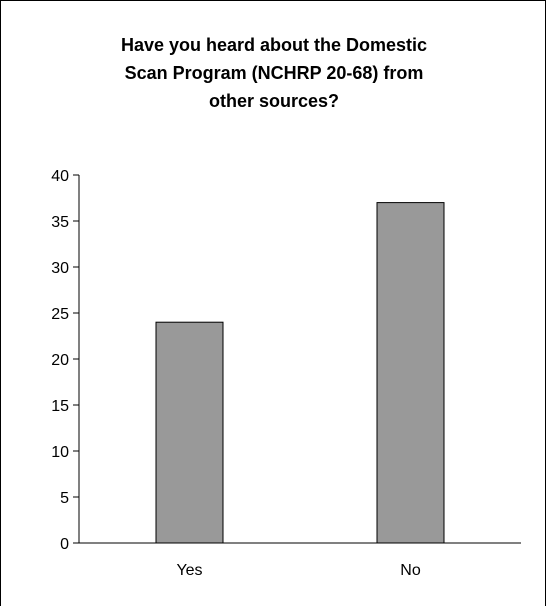  Describe the element at coordinates (60, 176) in the screenshot. I see `y-tick-label: 40` at that location.